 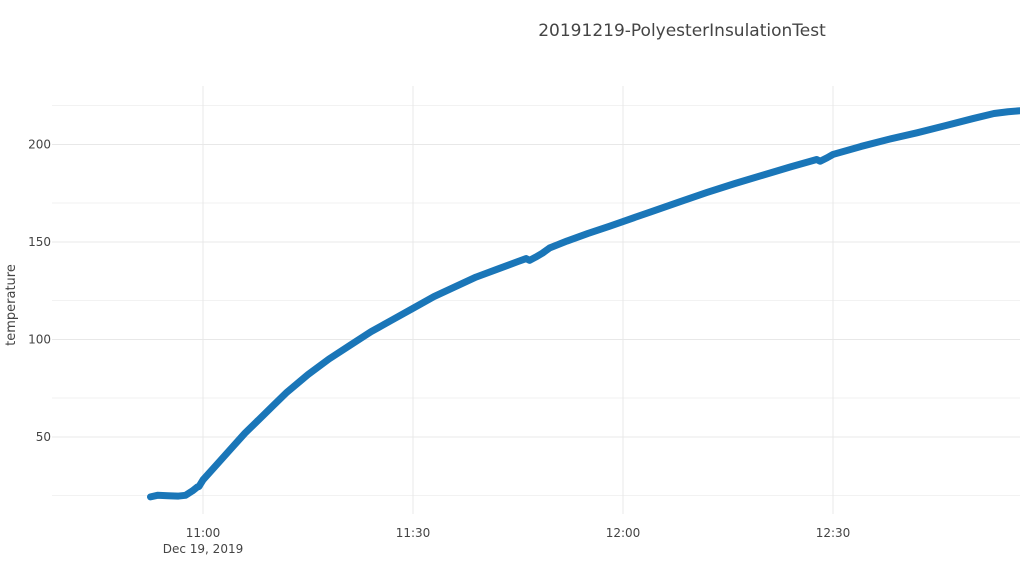 I want to click on x-tick-label: 11:00, so click(x=203, y=533).